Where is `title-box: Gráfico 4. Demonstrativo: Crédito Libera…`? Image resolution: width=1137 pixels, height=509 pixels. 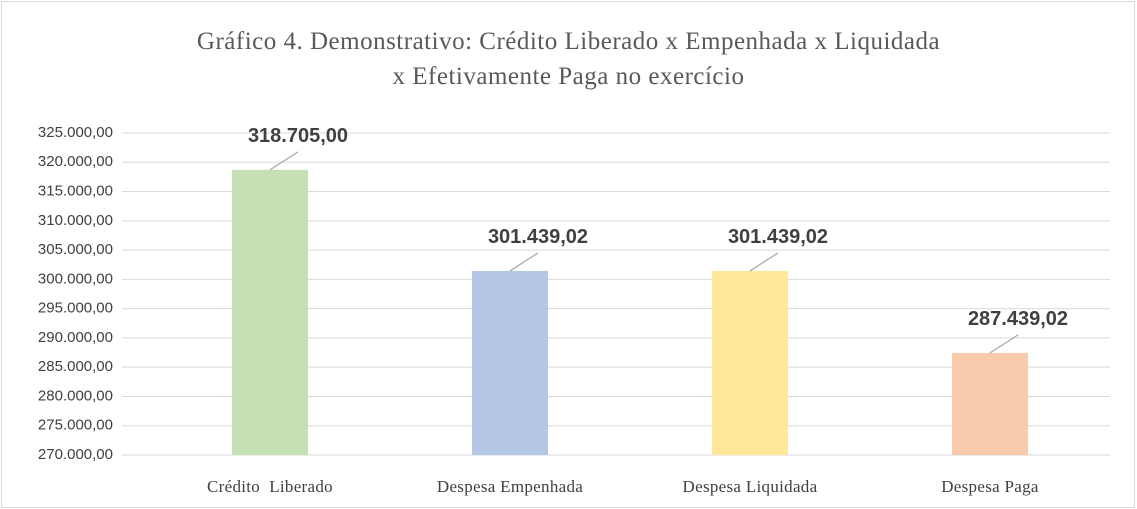 title-box: Gráfico 4. Demonstrativo: Crédito Libera… is located at coordinates (568, 59).